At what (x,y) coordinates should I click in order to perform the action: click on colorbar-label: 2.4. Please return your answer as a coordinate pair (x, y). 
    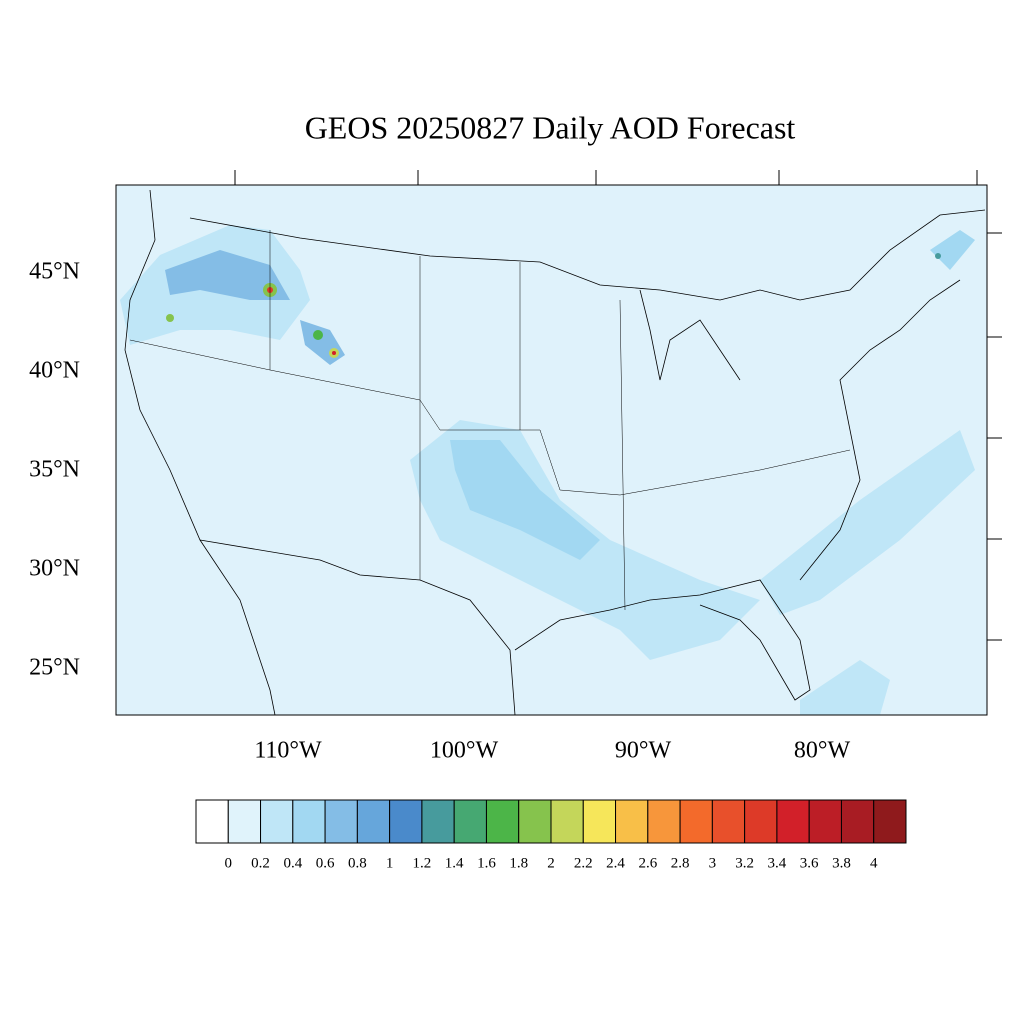
    Looking at the image, I should click on (615, 863).